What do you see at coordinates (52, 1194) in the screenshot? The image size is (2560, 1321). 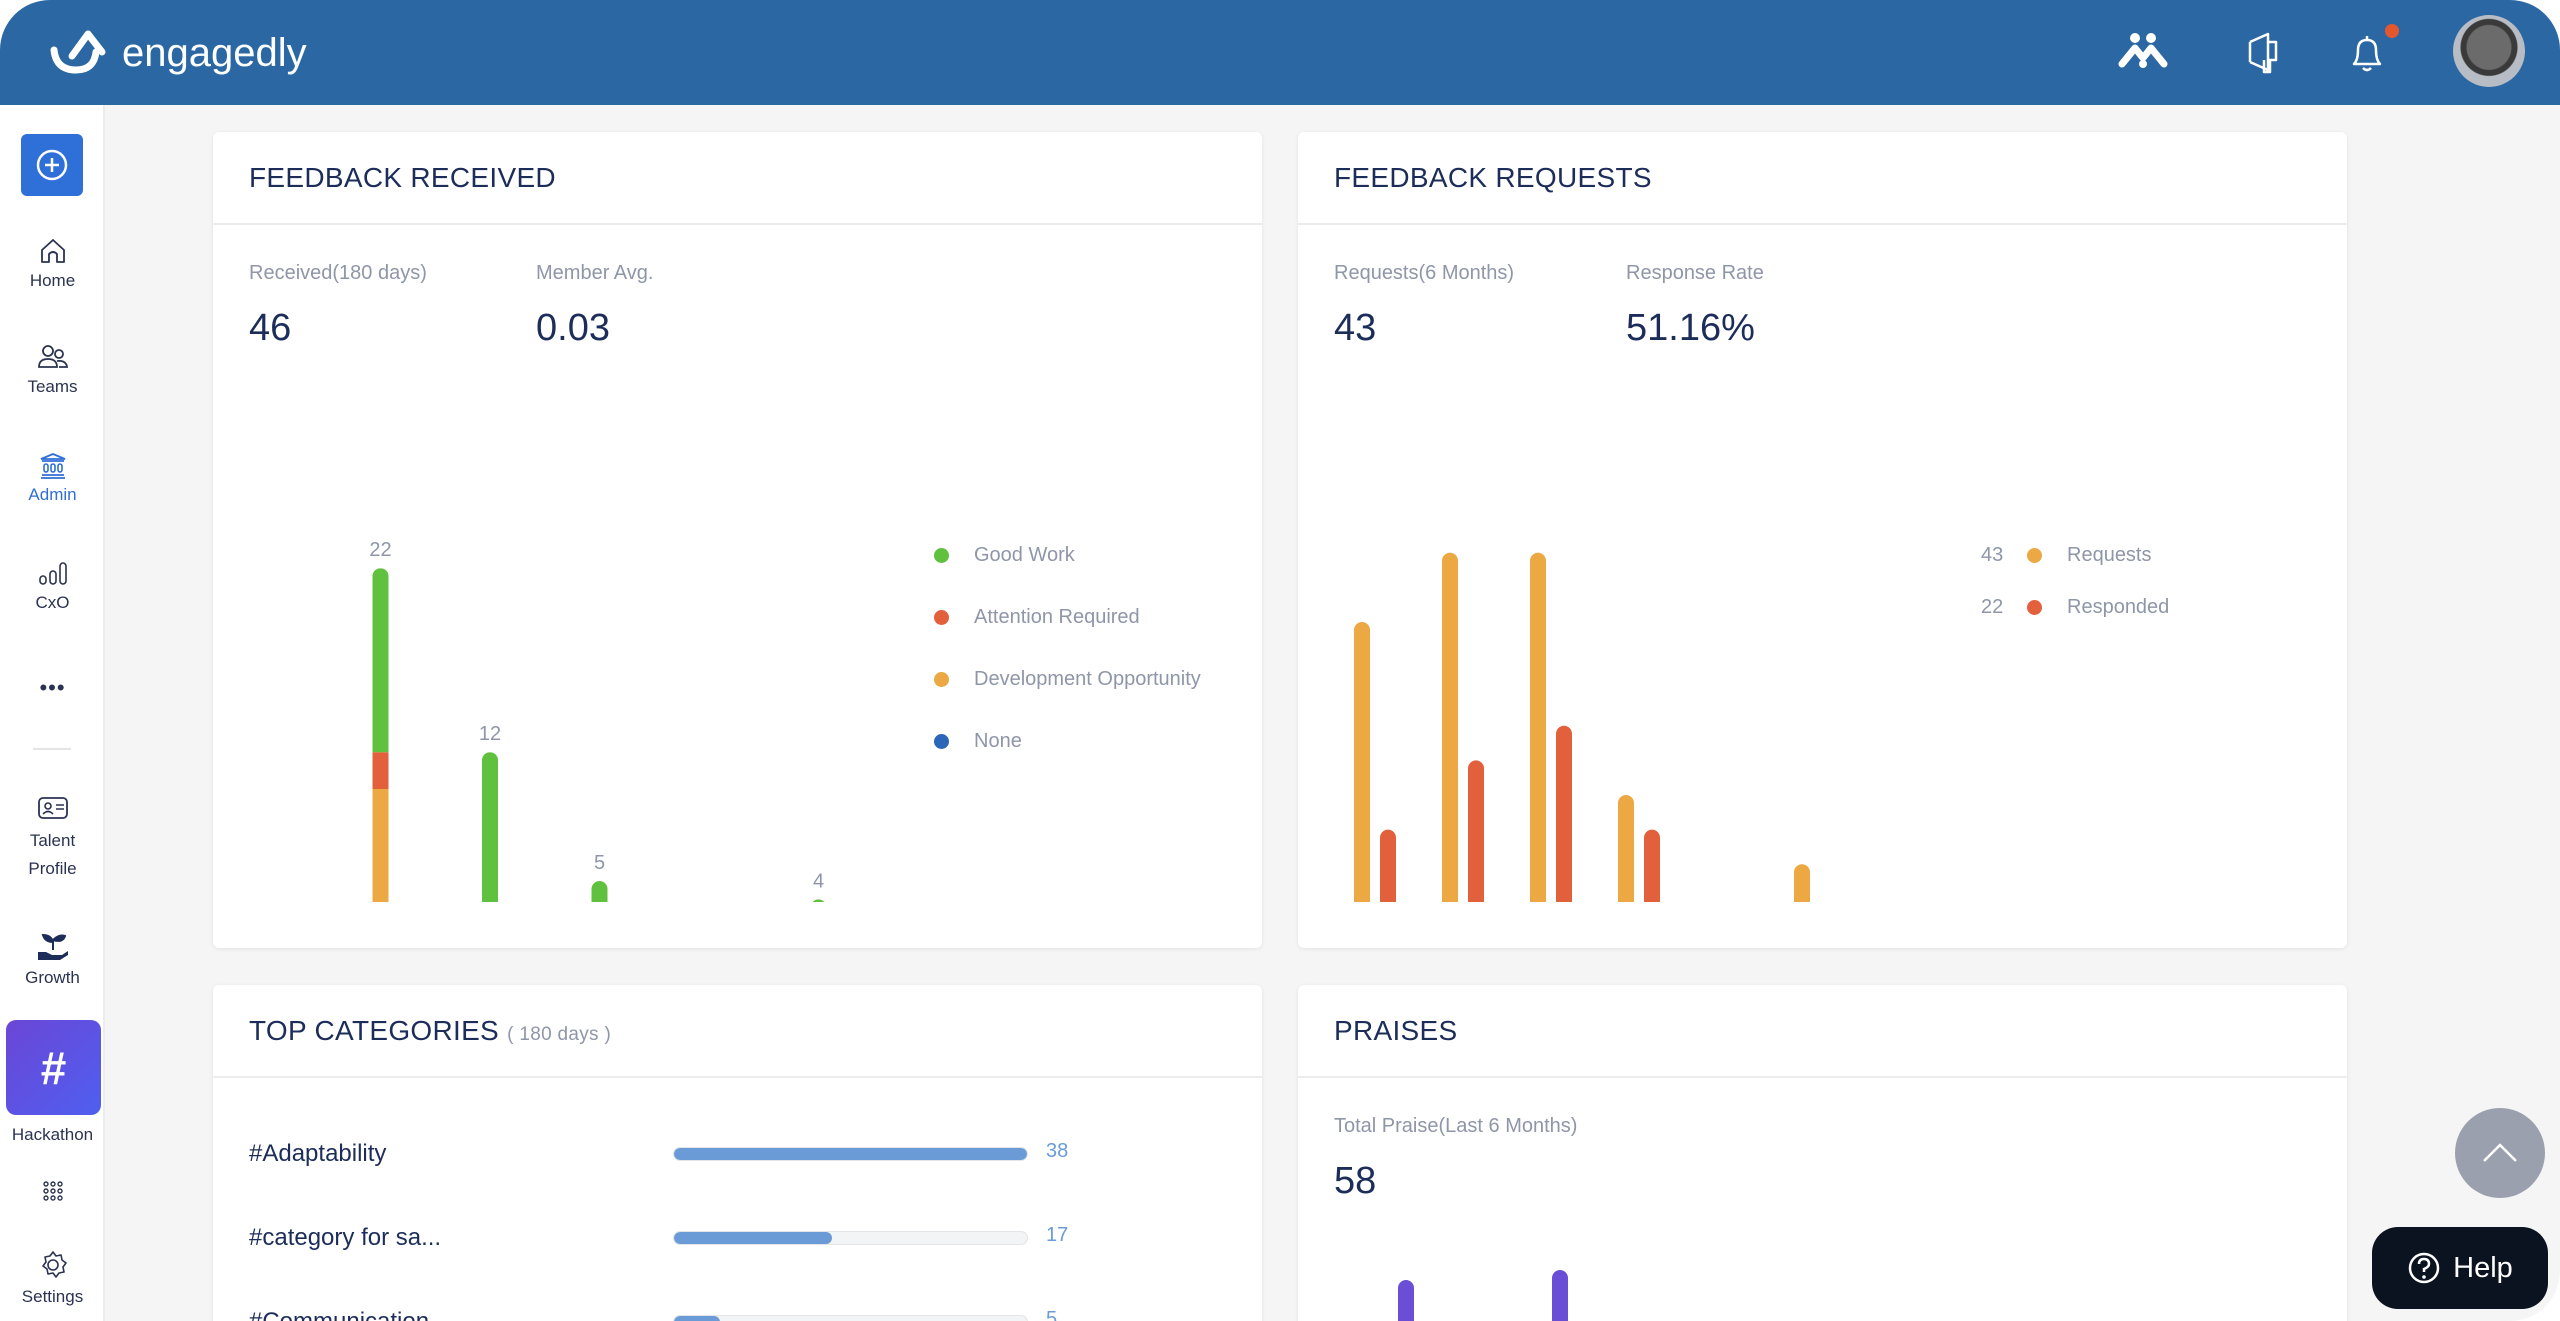 I see `grid-icon` at bounding box center [52, 1194].